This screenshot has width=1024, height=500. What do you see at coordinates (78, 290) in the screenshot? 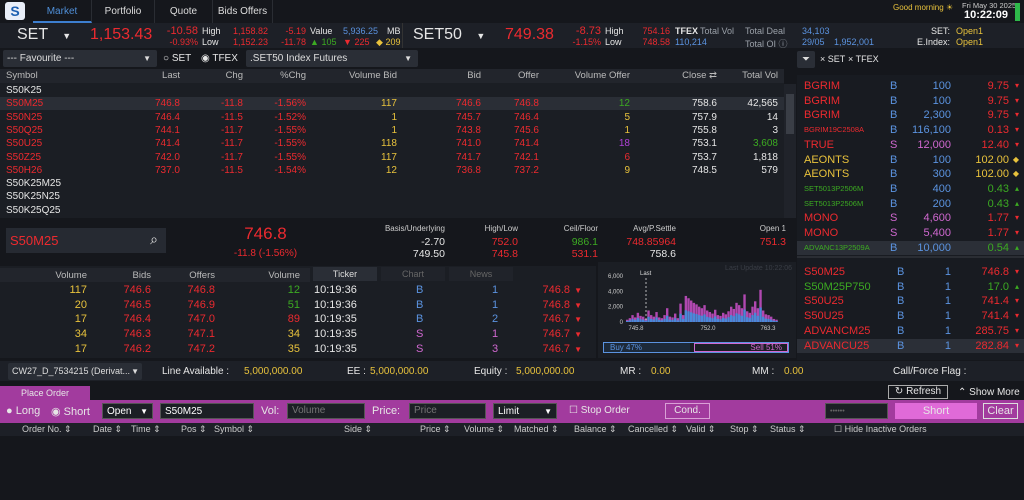
I see `bid-volume: 117` at bounding box center [78, 290].